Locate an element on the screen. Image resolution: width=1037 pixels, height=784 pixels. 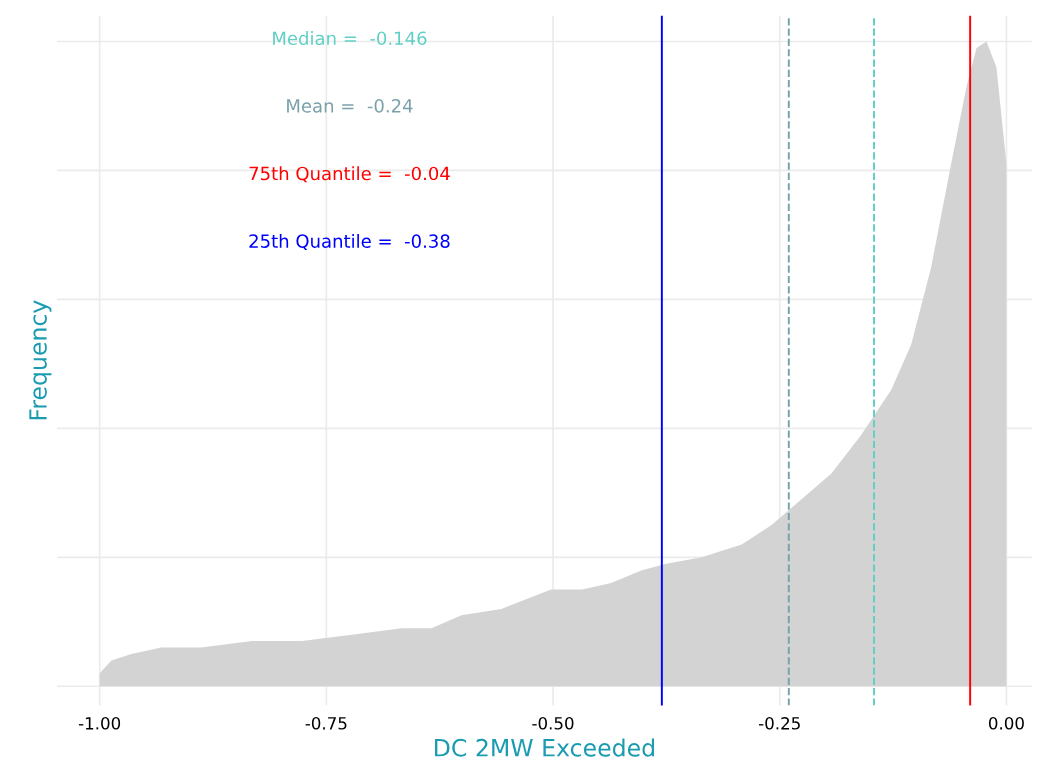
x-tick-label: -1.00 is located at coordinates (99, 723).